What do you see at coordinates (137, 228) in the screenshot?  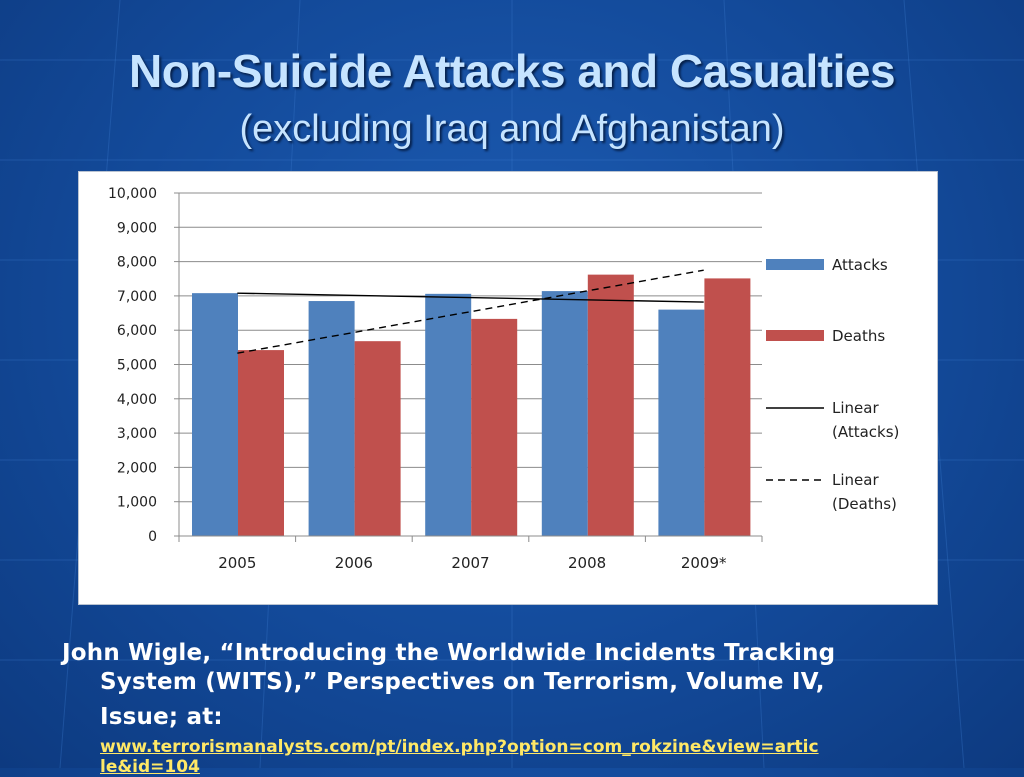 I see `y-tick-label: 9,000` at bounding box center [137, 228].